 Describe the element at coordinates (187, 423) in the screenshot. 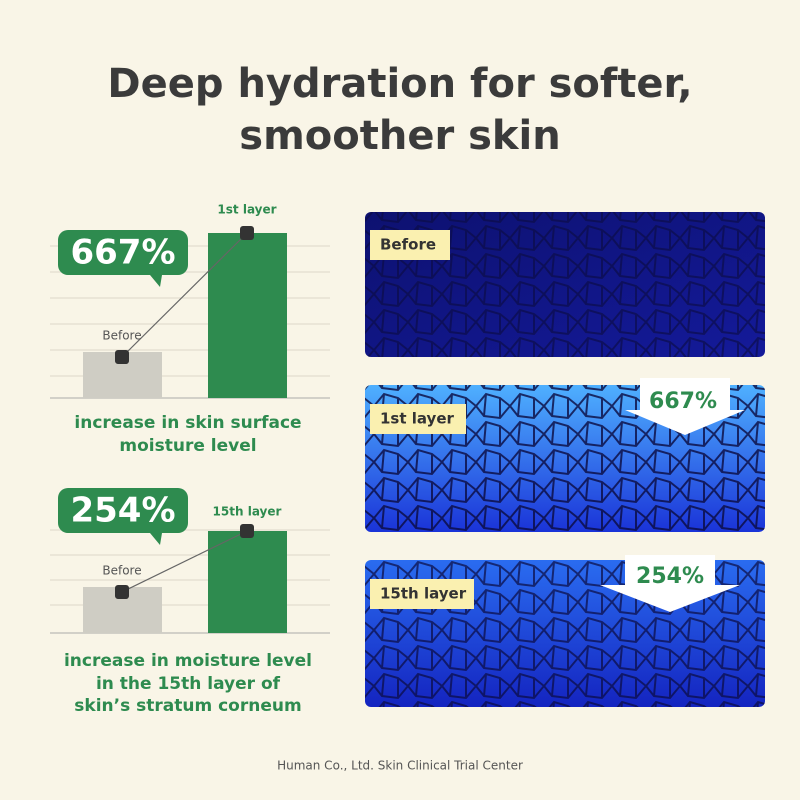

I see `caption: increase in skin surface` at that location.